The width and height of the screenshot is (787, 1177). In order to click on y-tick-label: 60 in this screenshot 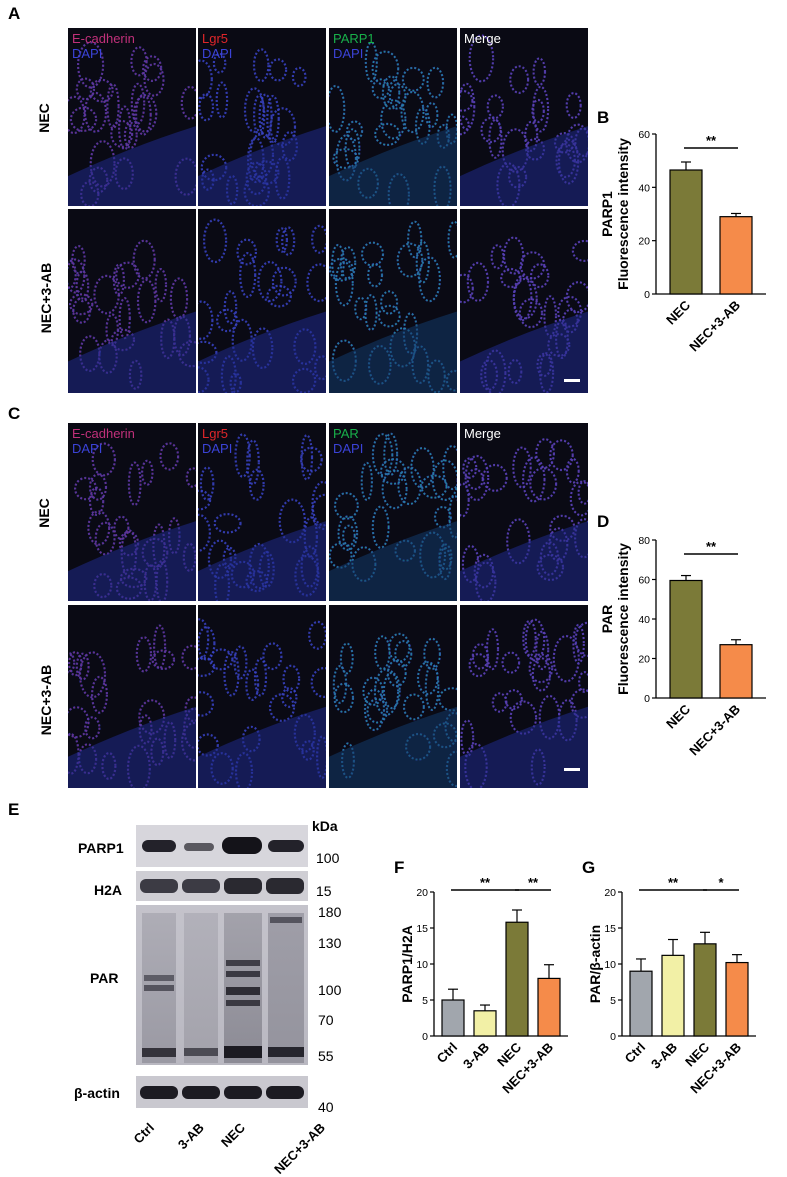, I will do `click(644, 135)`.